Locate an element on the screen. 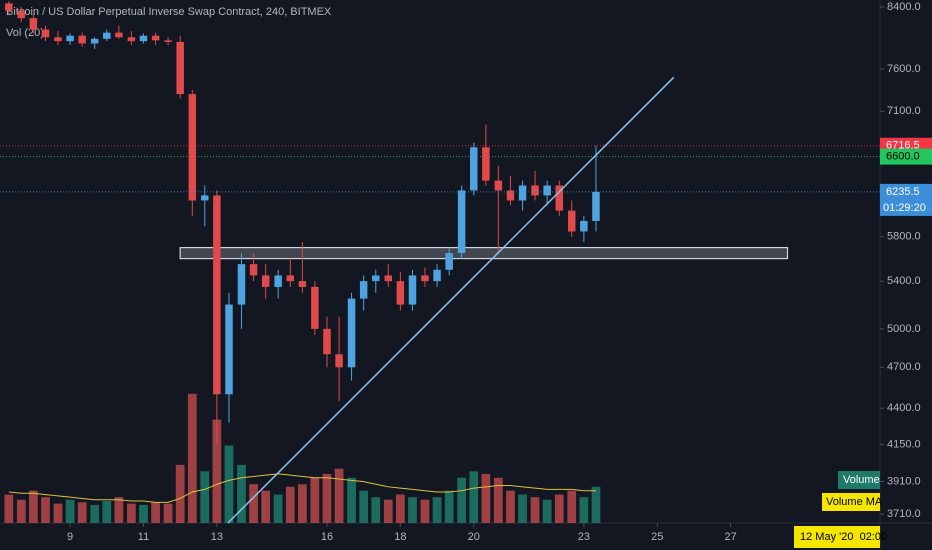 The height and width of the screenshot is (550, 932). x-tick-label: 9 is located at coordinates (70, 537).